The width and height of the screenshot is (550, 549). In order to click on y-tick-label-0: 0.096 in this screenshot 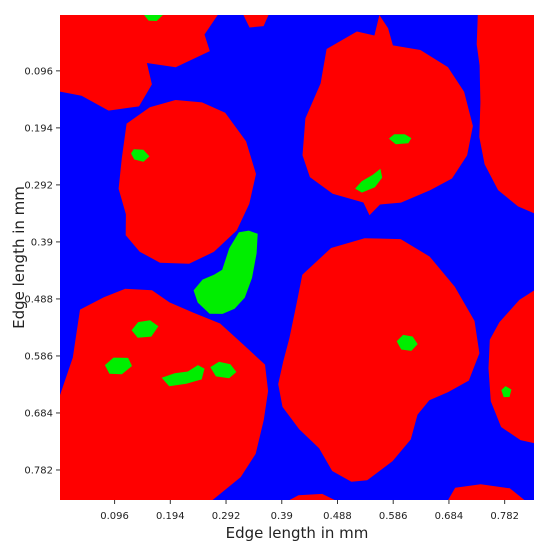, I will do `click(38, 71)`.